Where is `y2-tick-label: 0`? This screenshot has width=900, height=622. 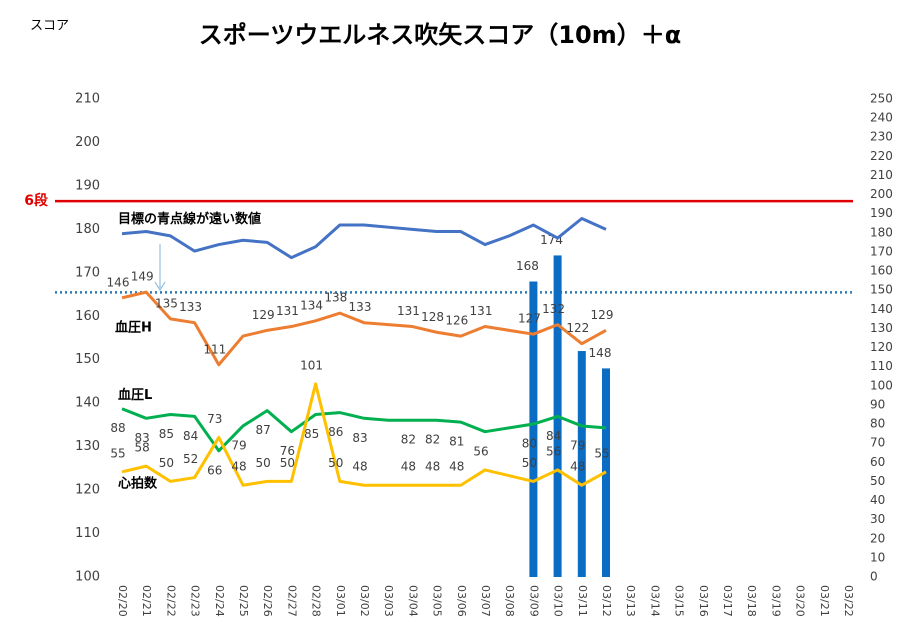
y2-tick-label: 0 is located at coordinates (874, 577).